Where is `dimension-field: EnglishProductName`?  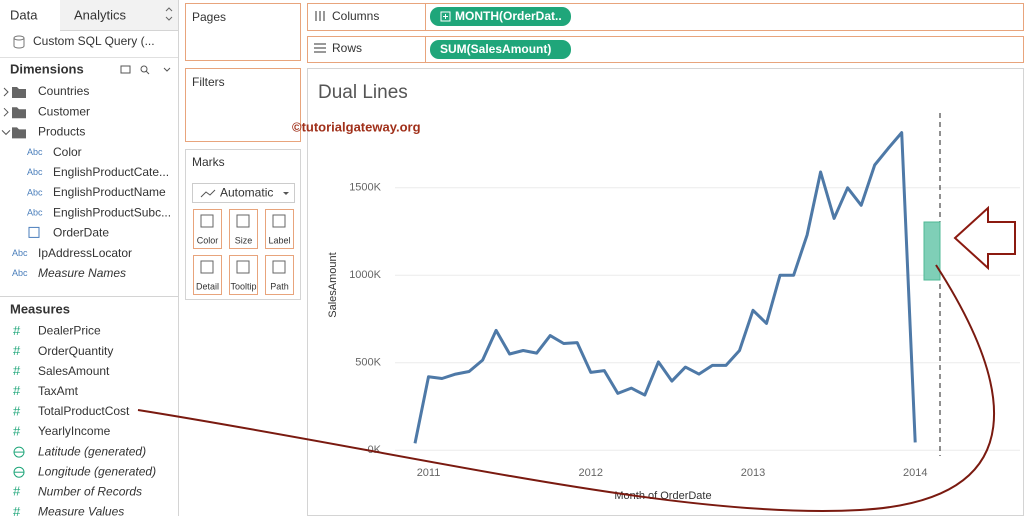 dimension-field: EnglishProductName is located at coordinates (109, 192).